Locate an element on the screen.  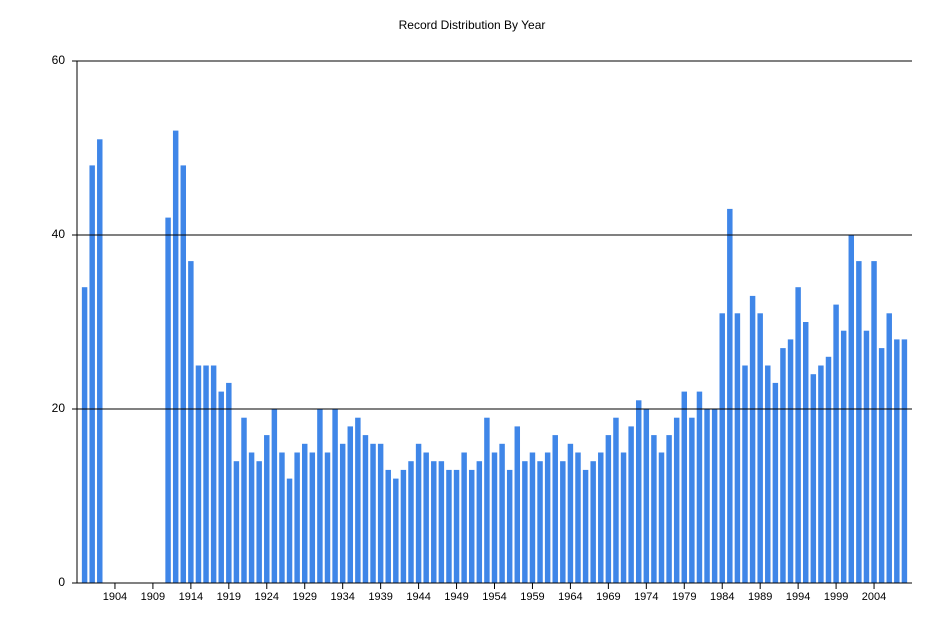
x-tick-label: 1904 is located at coordinates (115, 597).